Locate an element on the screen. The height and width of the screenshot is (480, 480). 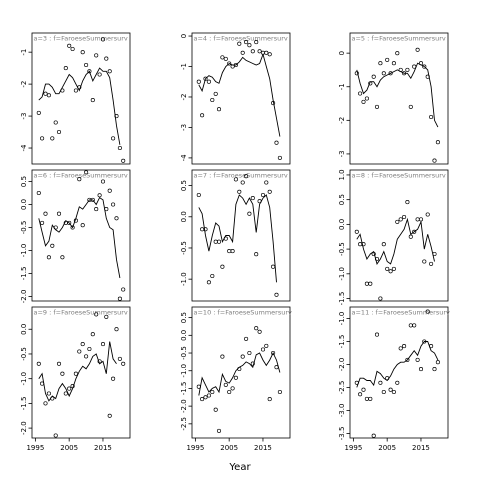
panel-strip-label: a=10 : f=FaroeseSummersurv is located at coordinates (243, 313).